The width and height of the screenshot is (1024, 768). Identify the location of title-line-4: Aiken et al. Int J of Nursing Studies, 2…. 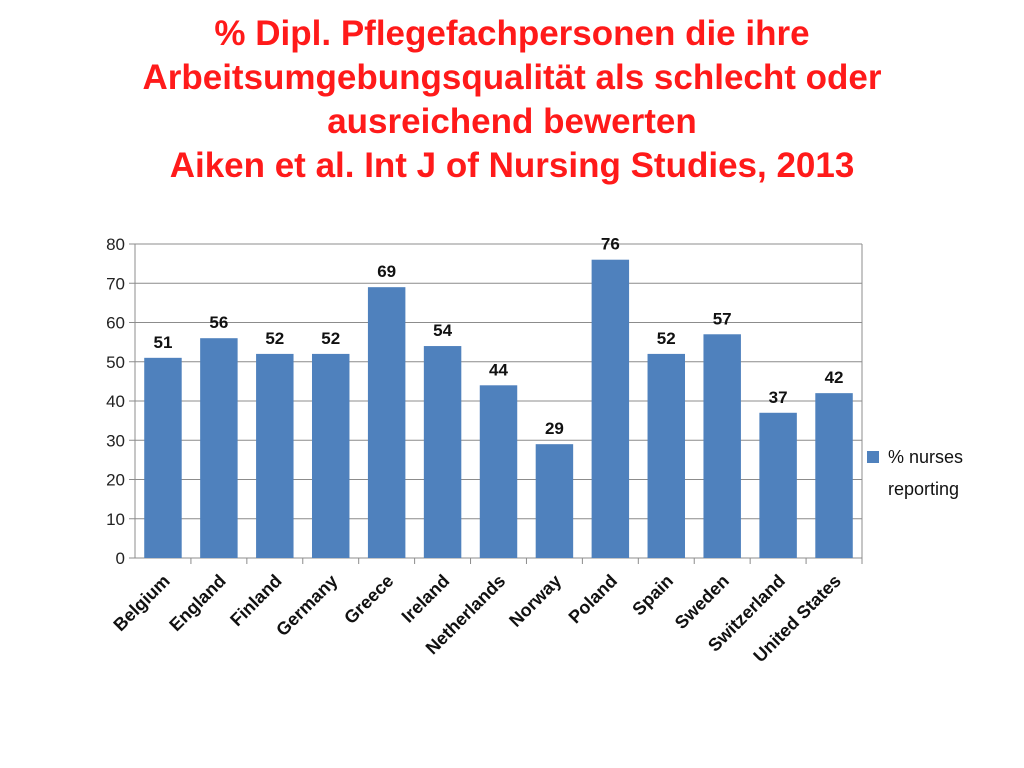
(512, 165).